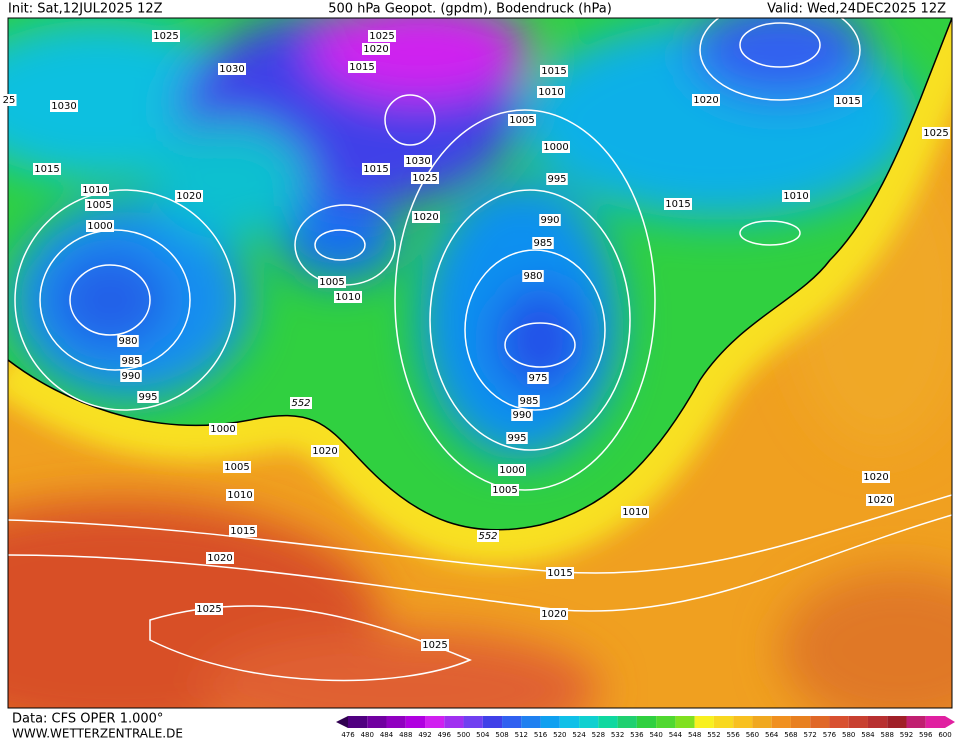  Describe the element at coordinates (598, 735) in the screenshot. I see `legend-label: 528` at that location.